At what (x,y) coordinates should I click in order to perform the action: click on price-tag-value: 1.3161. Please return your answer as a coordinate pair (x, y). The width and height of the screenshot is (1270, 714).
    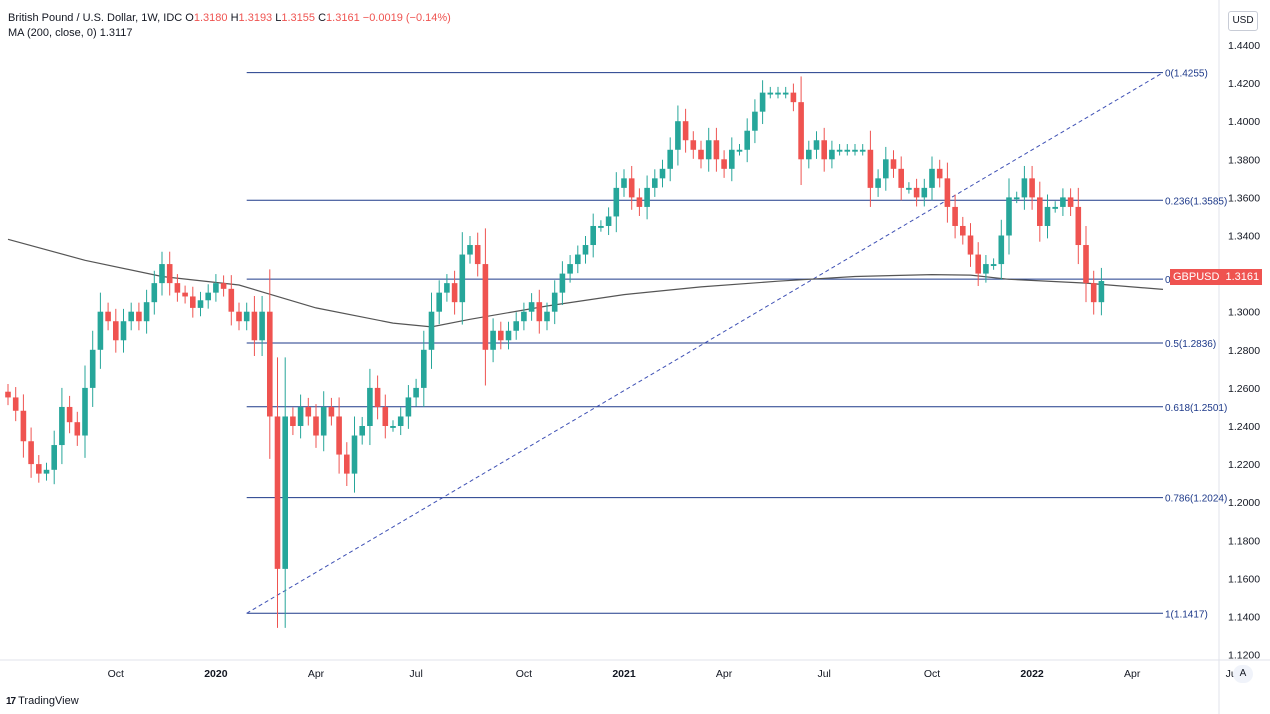
    Looking at the image, I should click on (1242, 277).